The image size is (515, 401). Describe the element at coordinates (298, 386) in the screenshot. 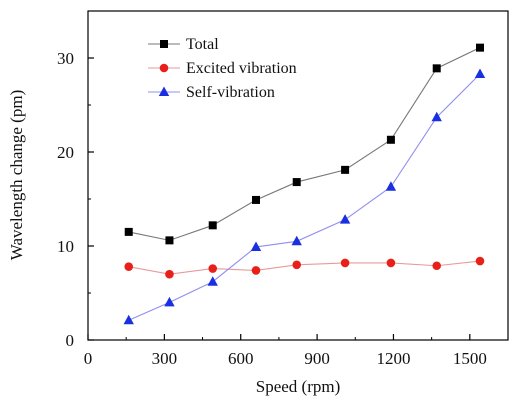

I see `x-axis-label: Speed (rpm)` at that location.